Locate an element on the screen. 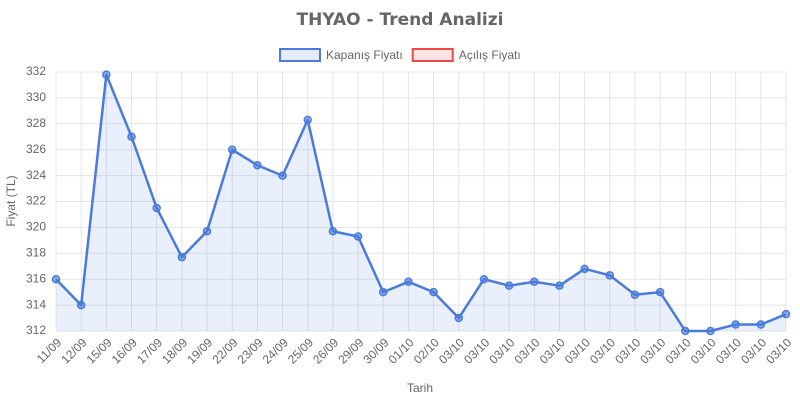 The height and width of the screenshot is (400, 800). x-tick-label: 17/09 is located at coordinates (149, 350).